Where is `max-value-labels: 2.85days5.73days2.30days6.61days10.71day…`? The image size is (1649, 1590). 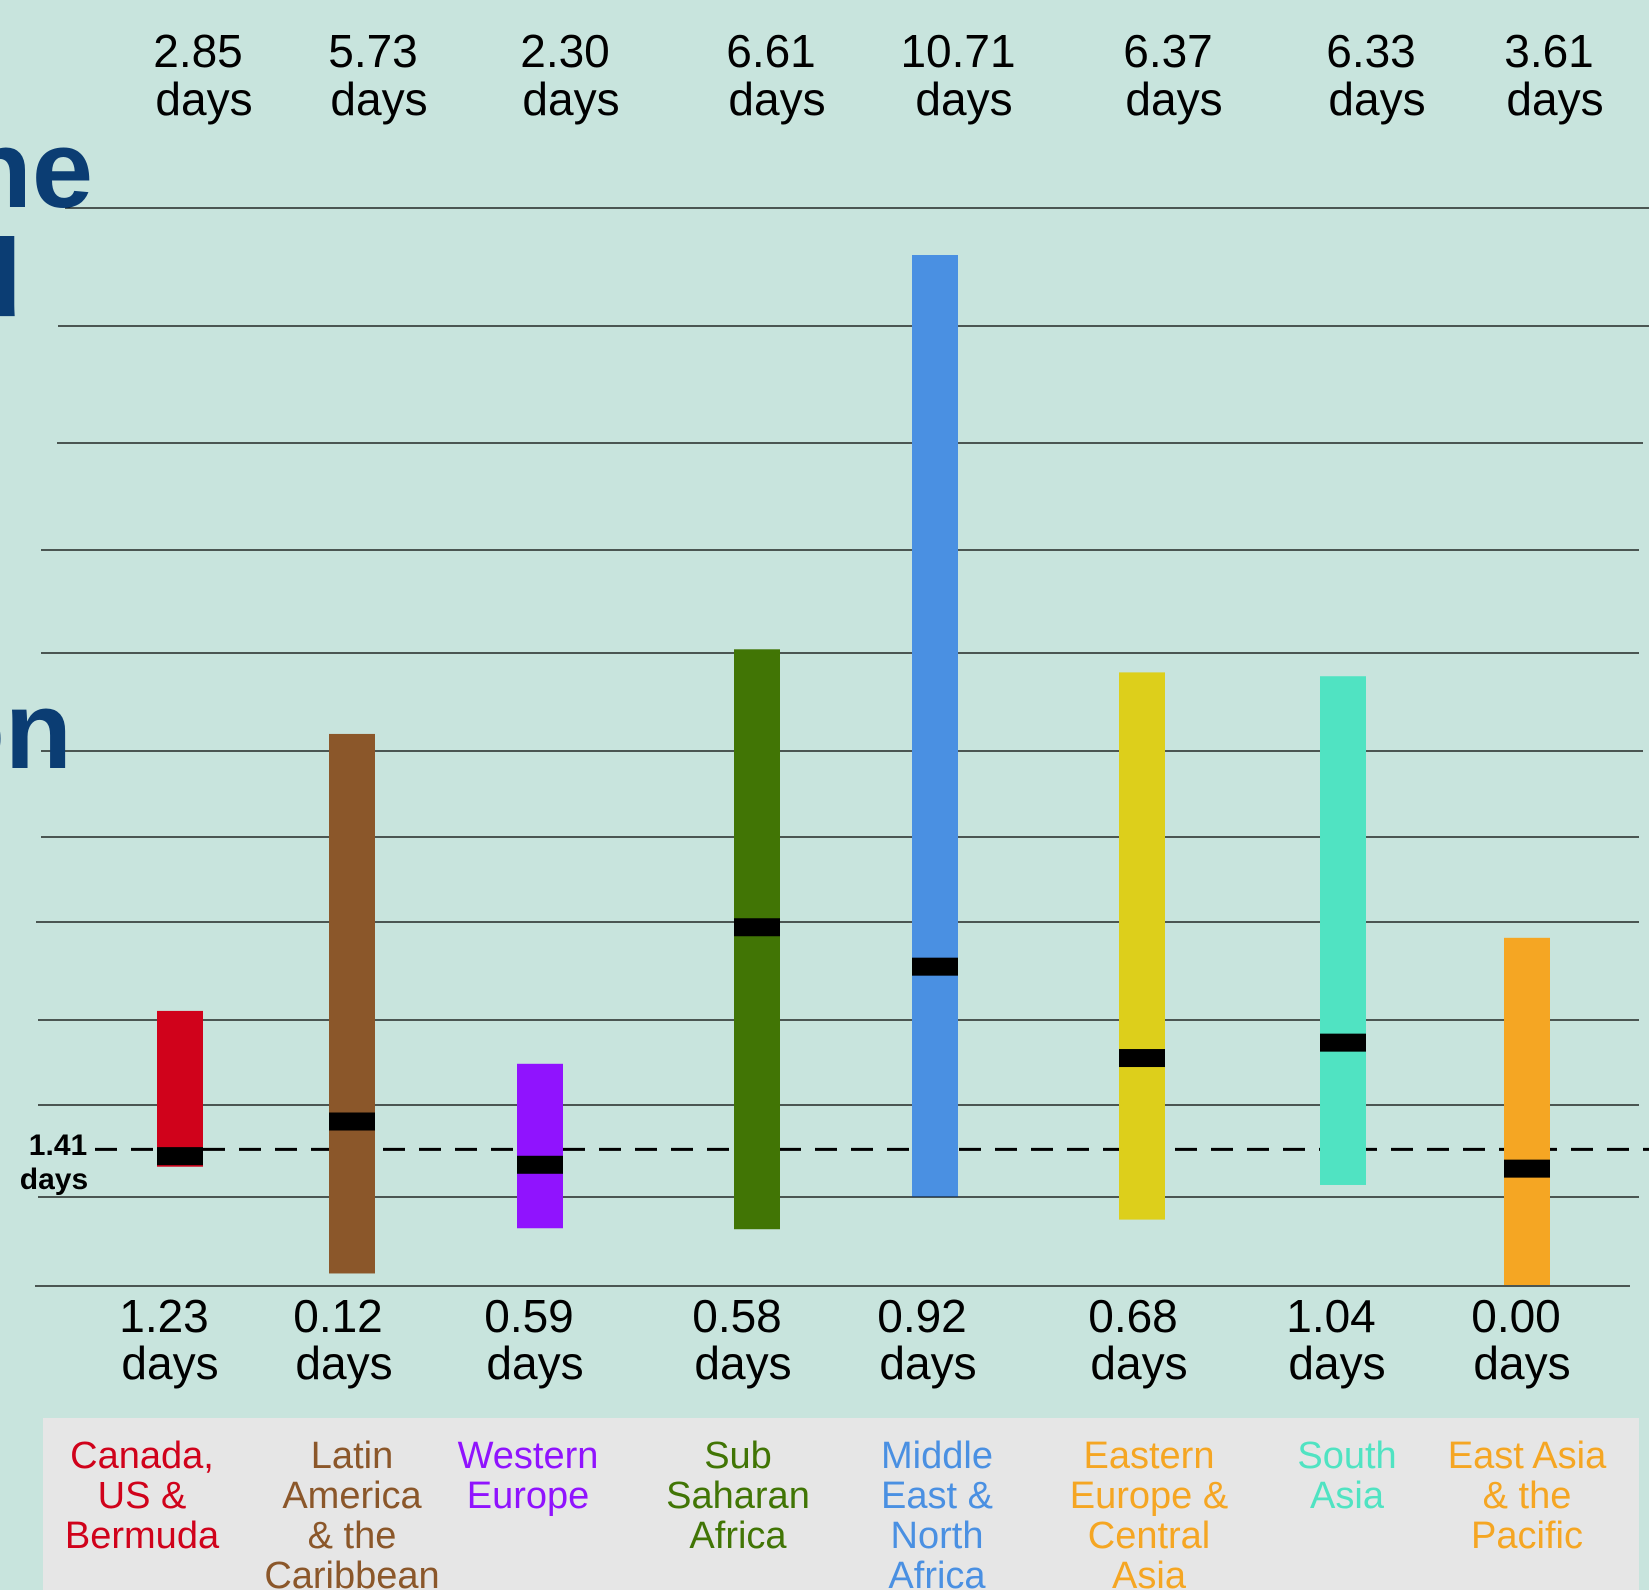 max-value-labels: 2.85days5.73days2.30days6.61days10.71day… is located at coordinates (878, 75).